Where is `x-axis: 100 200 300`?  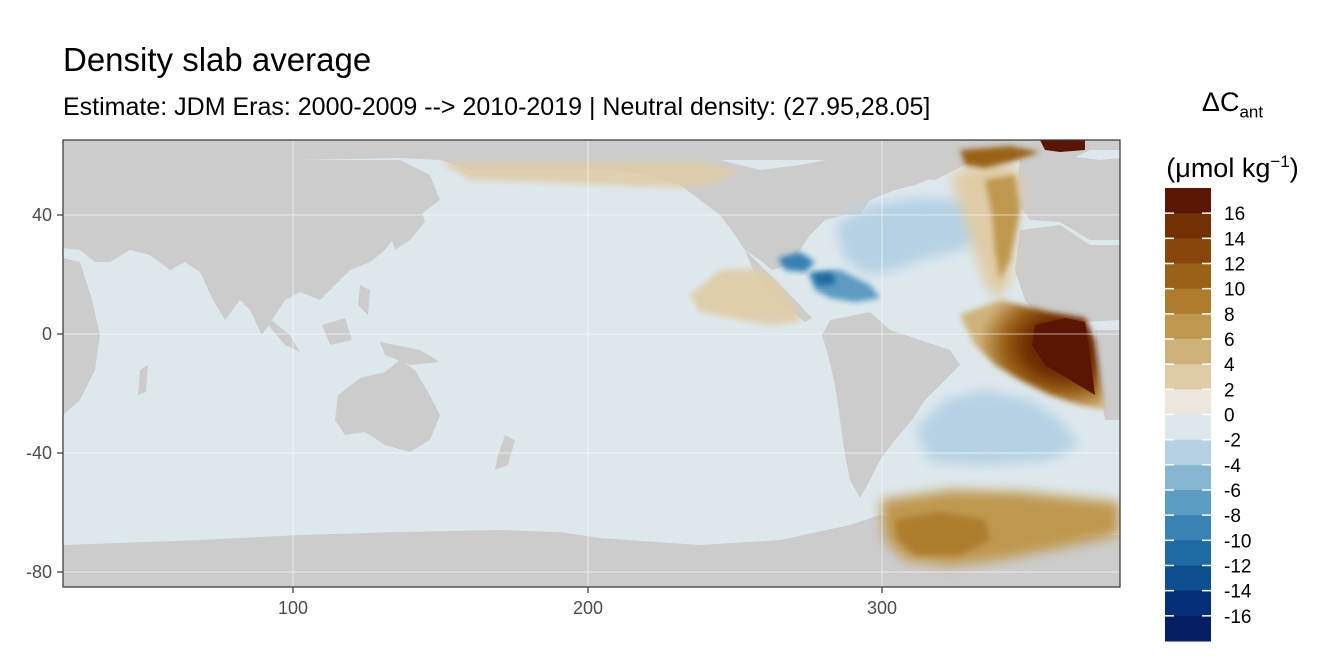
x-axis: 100 200 300 is located at coordinates (587, 602).